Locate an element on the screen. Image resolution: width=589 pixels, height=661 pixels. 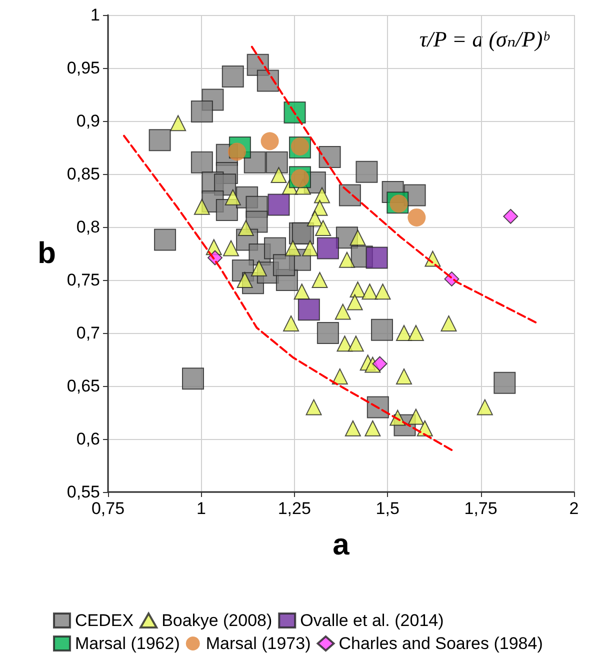
legend-label: Marsal (1962) is located at coordinates (127, 643).